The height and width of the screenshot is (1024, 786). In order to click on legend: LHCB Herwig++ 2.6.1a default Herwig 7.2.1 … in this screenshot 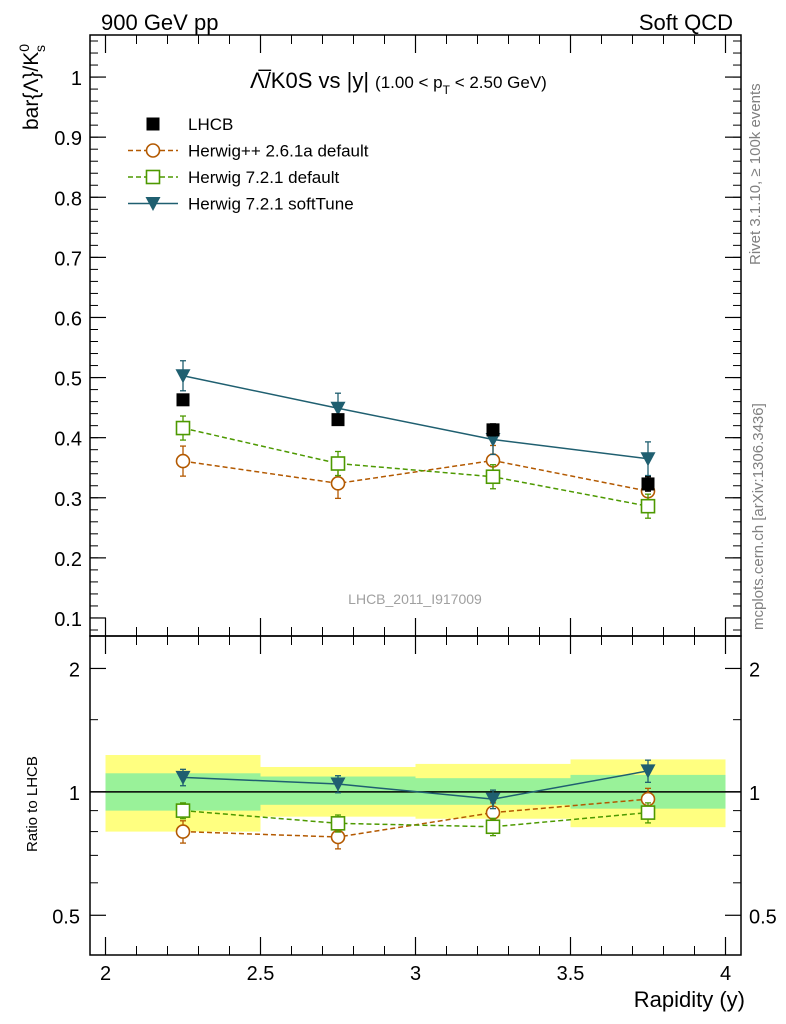, I will do `click(248, 164)`.